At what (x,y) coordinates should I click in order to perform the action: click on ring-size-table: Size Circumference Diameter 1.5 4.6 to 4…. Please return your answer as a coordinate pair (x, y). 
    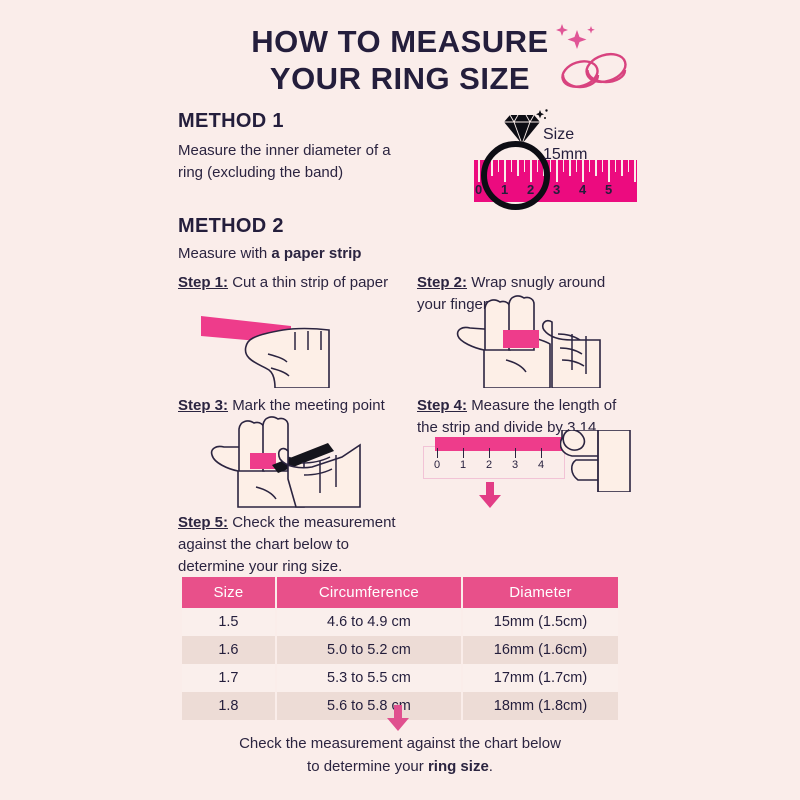
    Looking at the image, I should click on (400, 648).